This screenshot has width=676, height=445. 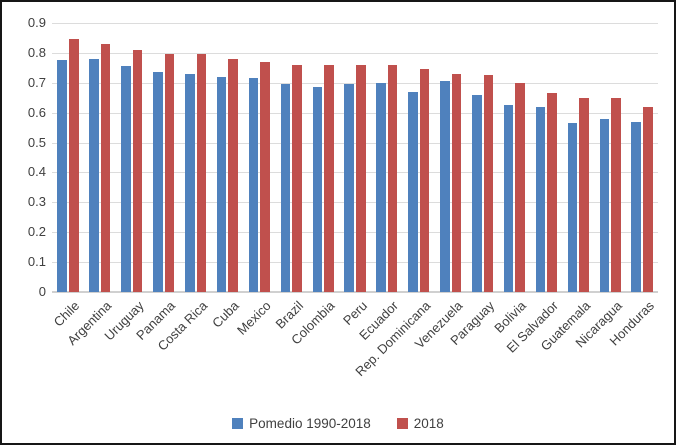 I want to click on bar-2018-honduras, so click(x=648, y=199).